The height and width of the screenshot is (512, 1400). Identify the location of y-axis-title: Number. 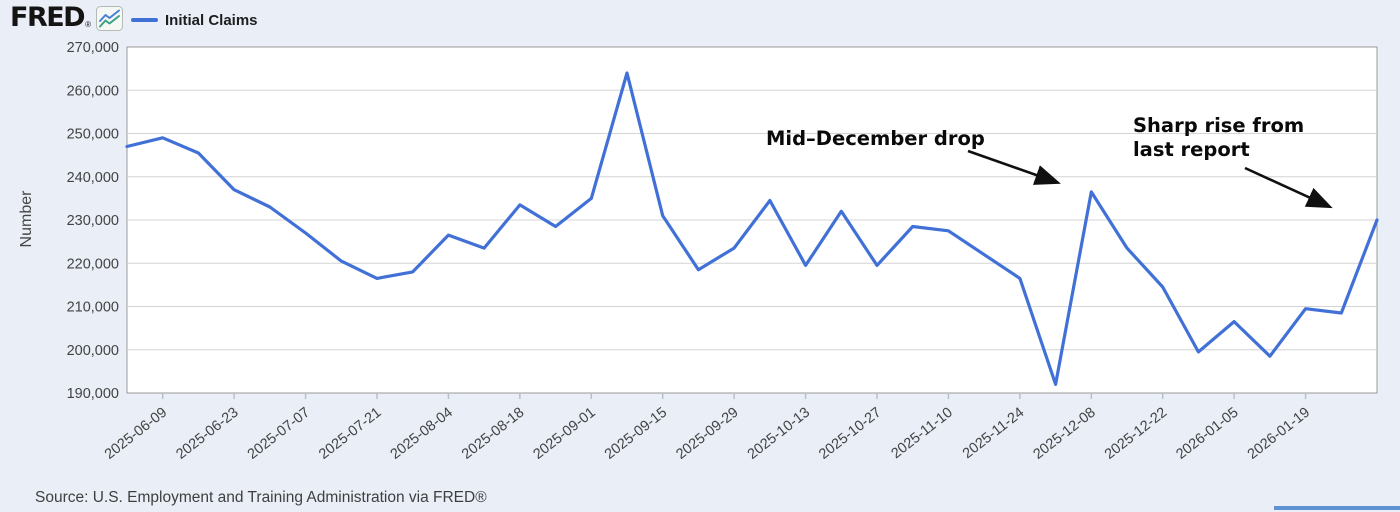
(26, 219).